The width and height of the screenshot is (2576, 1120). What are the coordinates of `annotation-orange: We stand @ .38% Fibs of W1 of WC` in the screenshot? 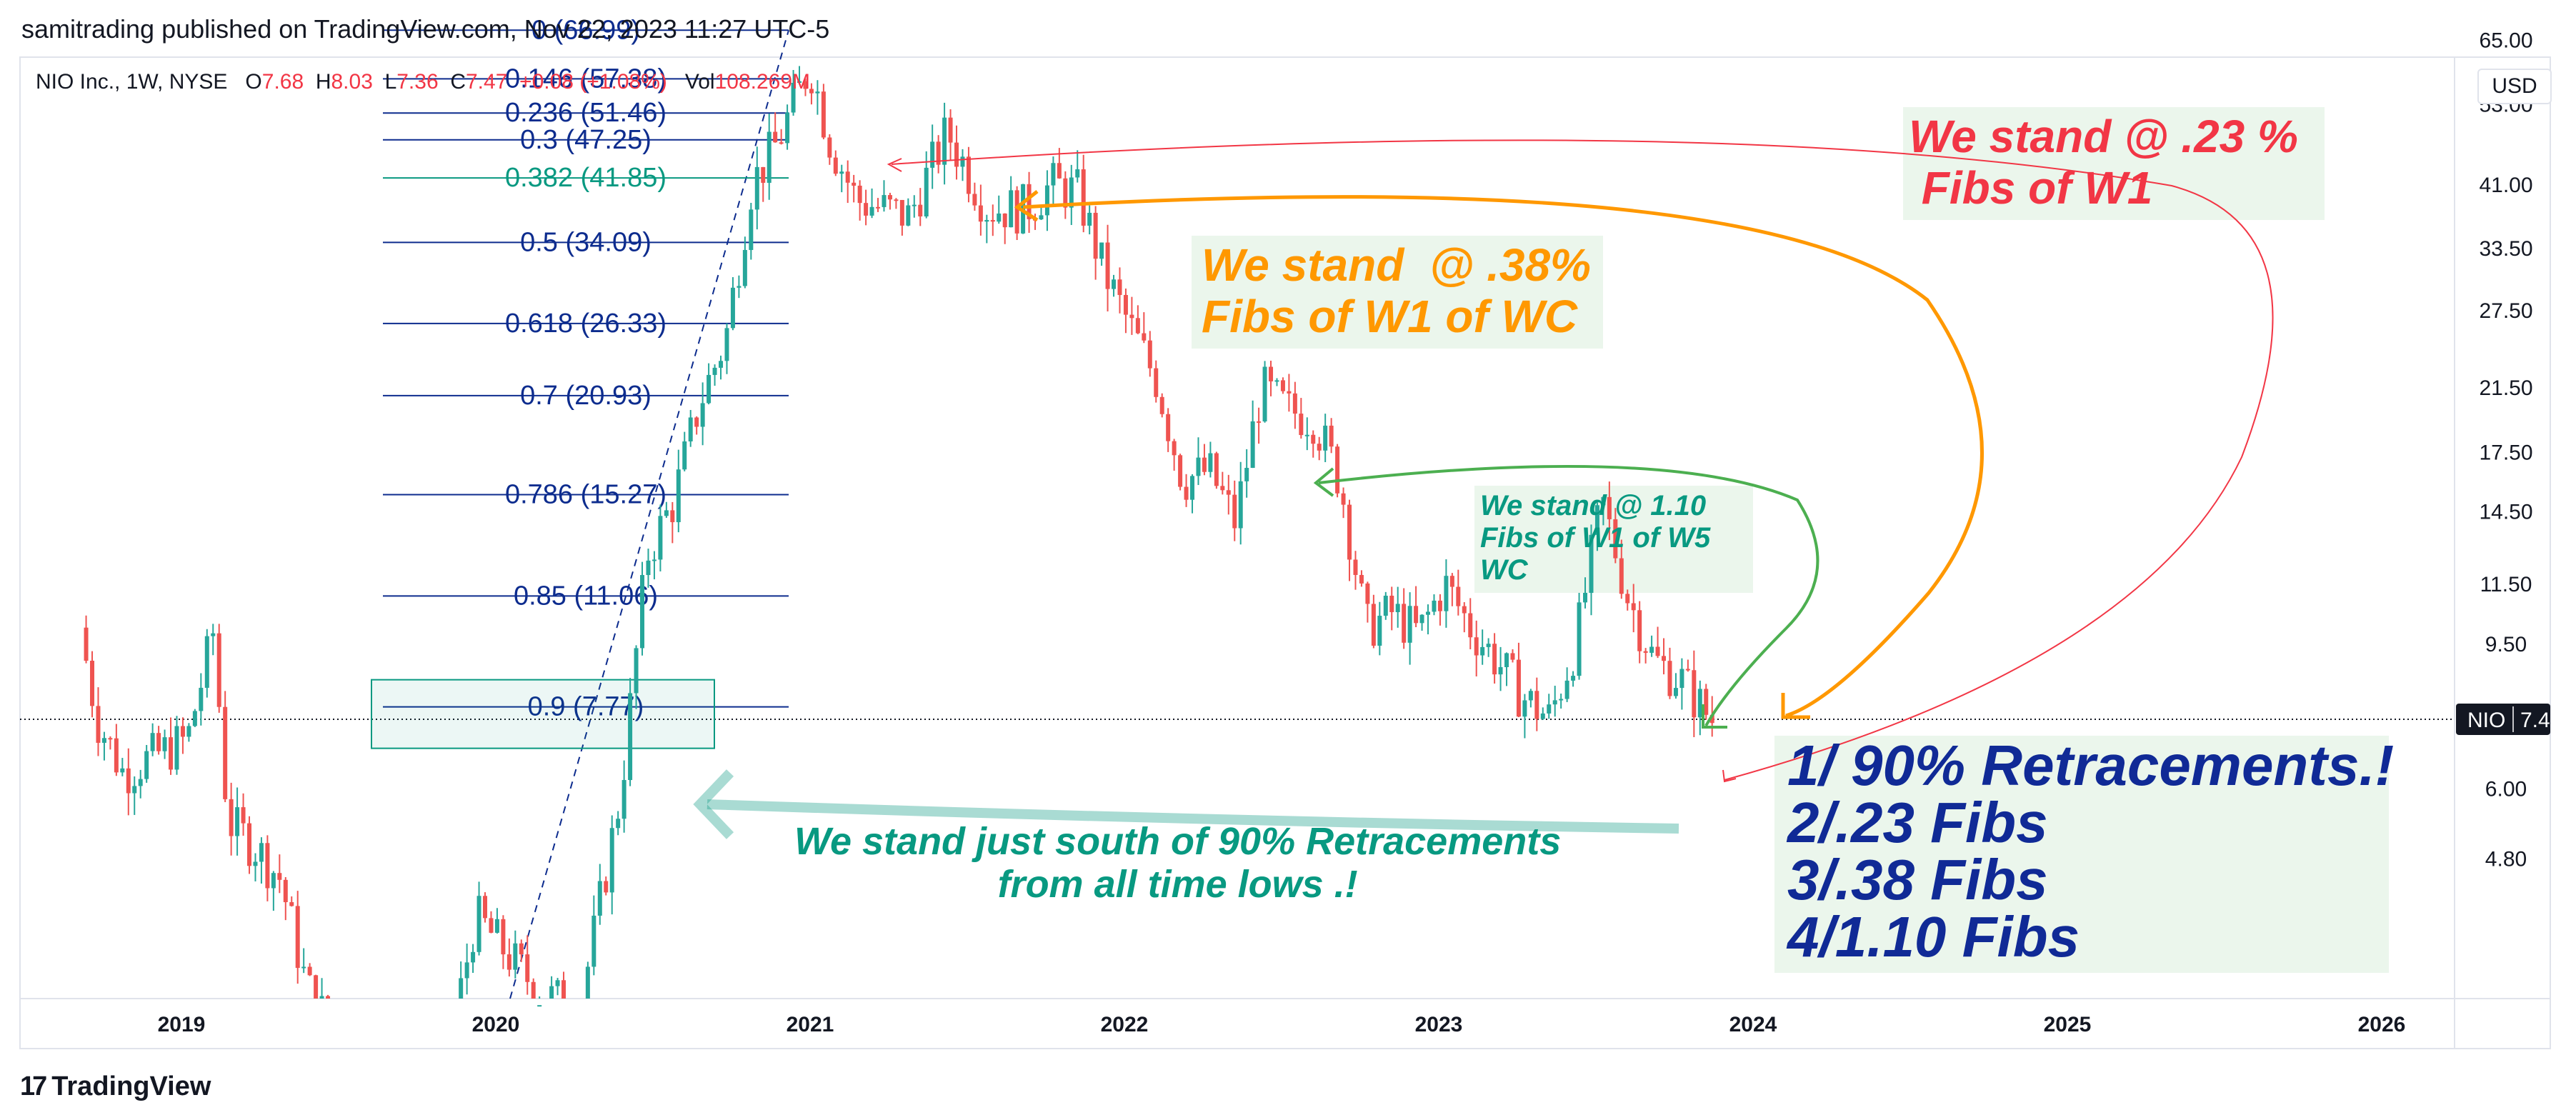 It's located at (1396, 290).